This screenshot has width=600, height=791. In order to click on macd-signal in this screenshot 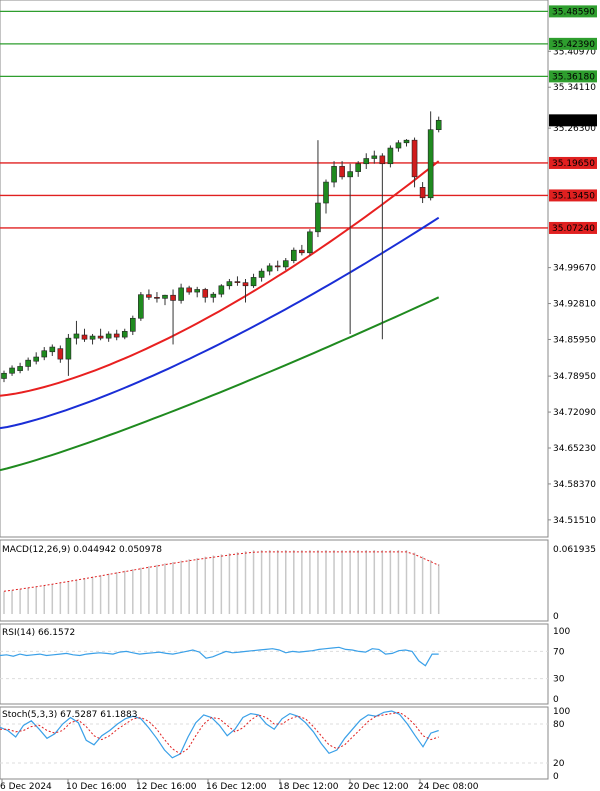, I will do `click(221, 571)`.